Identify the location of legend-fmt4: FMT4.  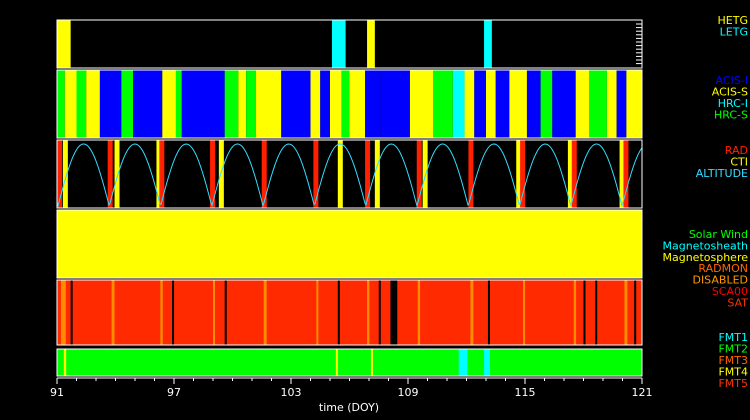
(733, 372).